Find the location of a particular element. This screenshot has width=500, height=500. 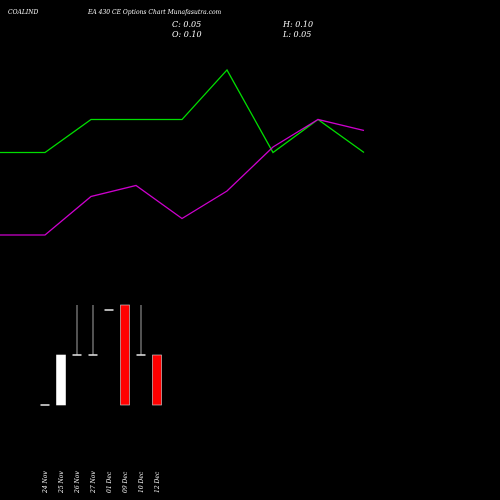

x-tick-label: 10 Dec is located at coordinates (141, 482).